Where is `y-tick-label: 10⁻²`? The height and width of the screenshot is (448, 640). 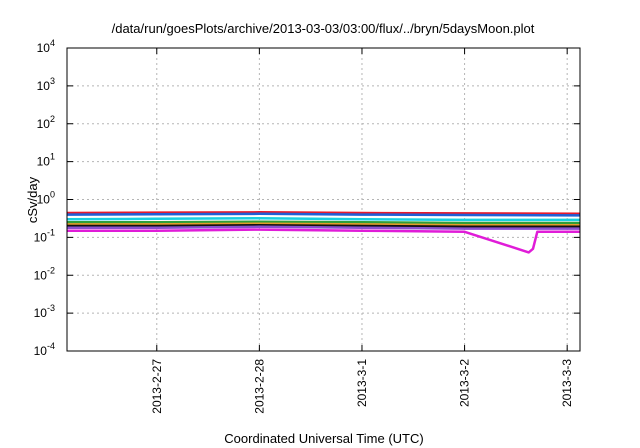 y-tick-label: 10⁻² is located at coordinates (44, 273).